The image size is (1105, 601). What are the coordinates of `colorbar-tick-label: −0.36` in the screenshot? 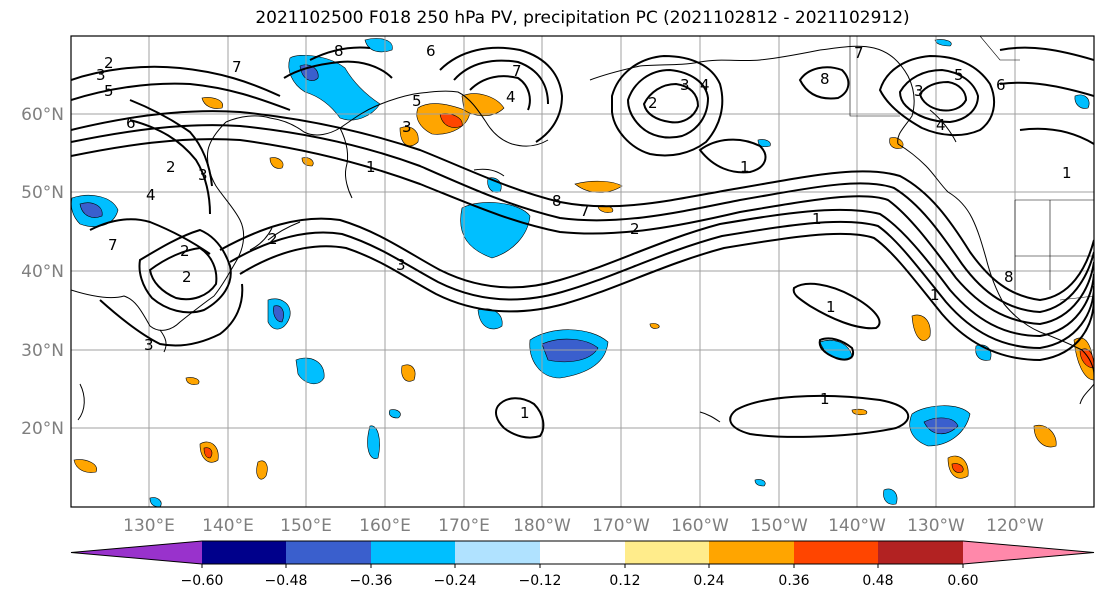 It's located at (371, 581).